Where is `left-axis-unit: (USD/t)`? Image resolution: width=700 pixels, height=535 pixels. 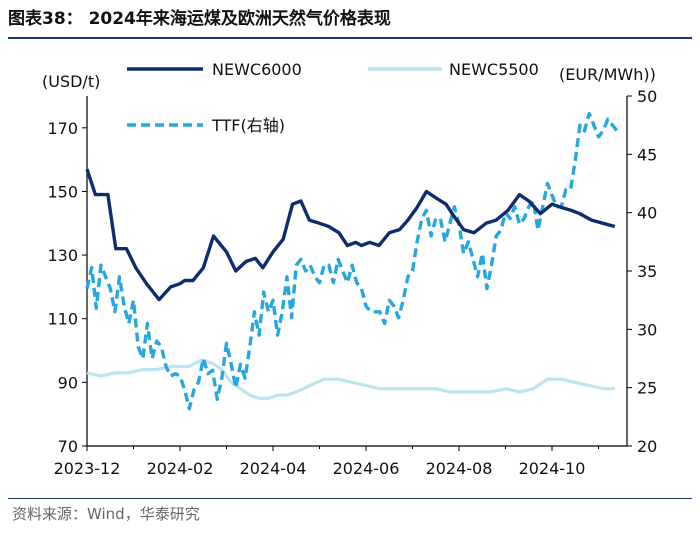
left-axis-unit: (USD/t) is located at coordinates (71, 81).